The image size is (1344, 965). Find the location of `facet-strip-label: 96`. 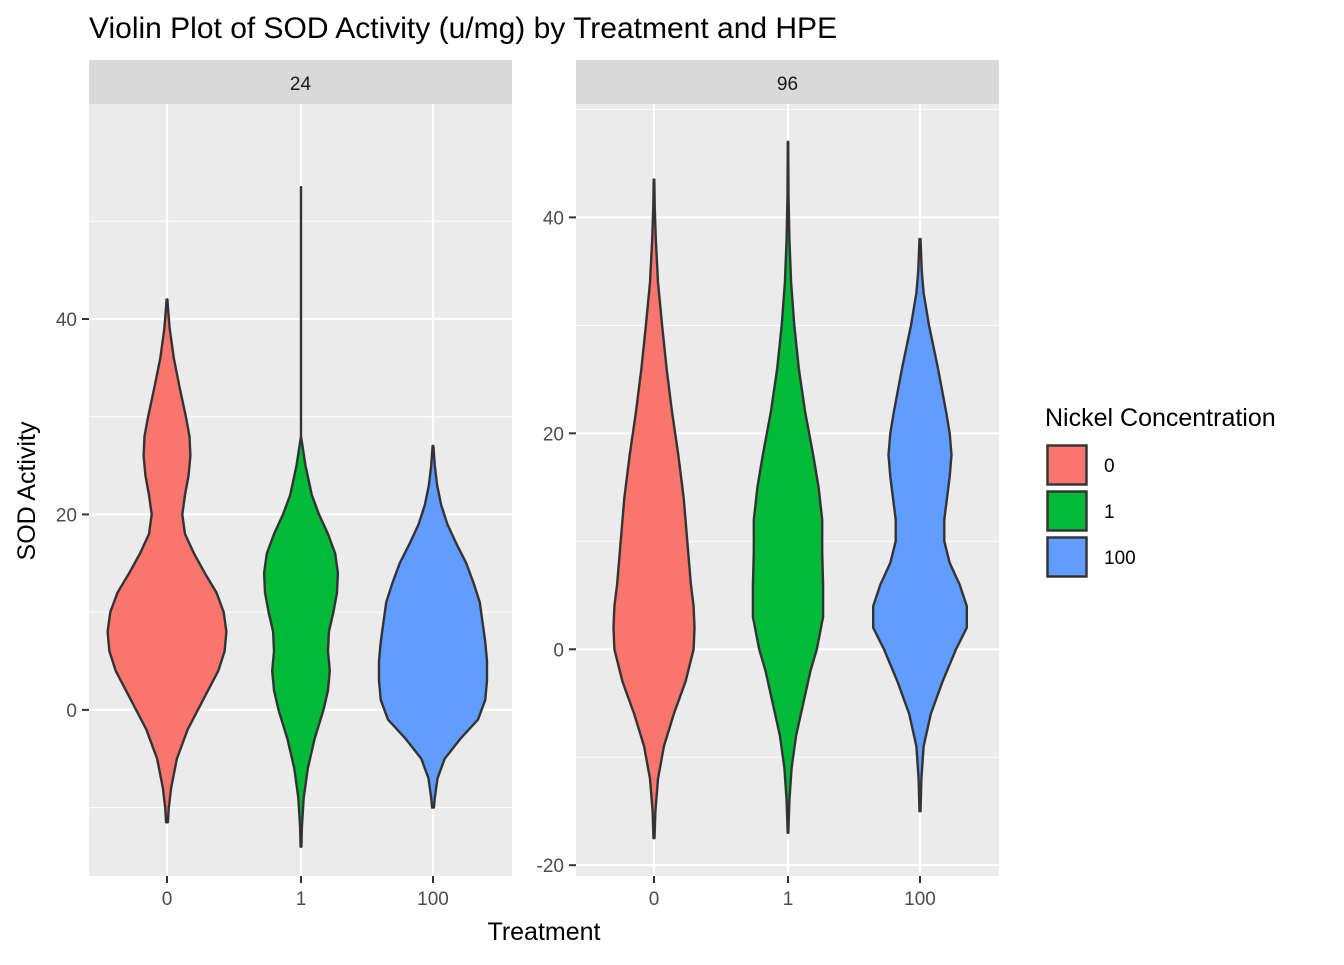

facet-strip-label: 96 is located at coordinates (787, 84).